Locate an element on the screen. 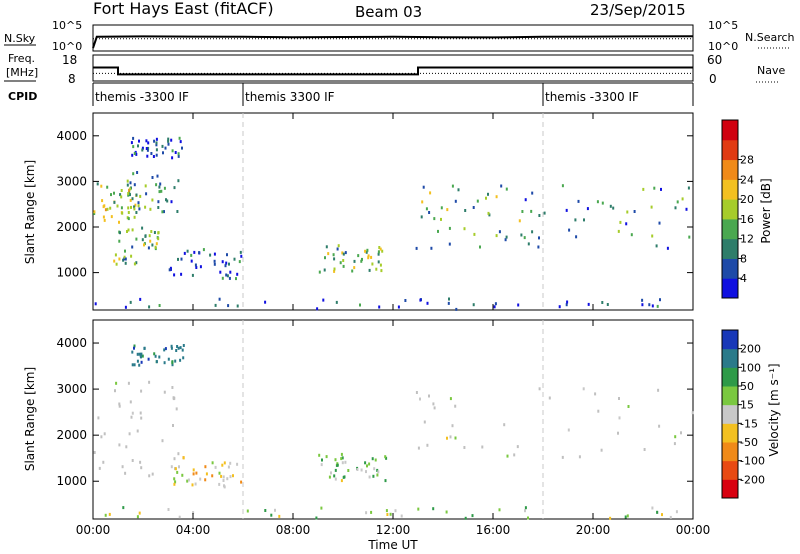 This screenshot has height=554, width=800. velocity-ylabel: Slant Range [km] is located at coordinates (30, 419).